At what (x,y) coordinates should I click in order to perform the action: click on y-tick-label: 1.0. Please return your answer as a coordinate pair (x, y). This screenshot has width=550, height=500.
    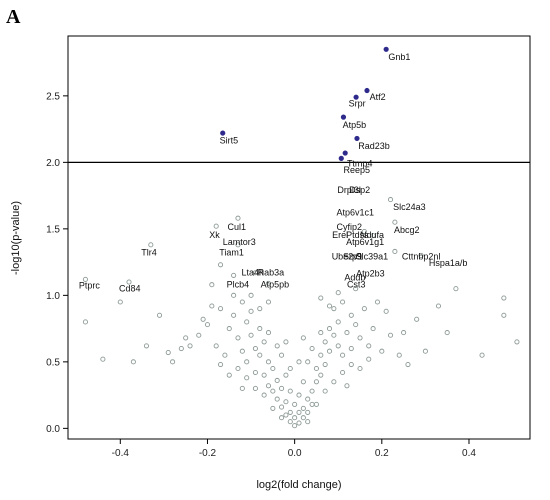
    Looking at the image, I should click on (53, 296).